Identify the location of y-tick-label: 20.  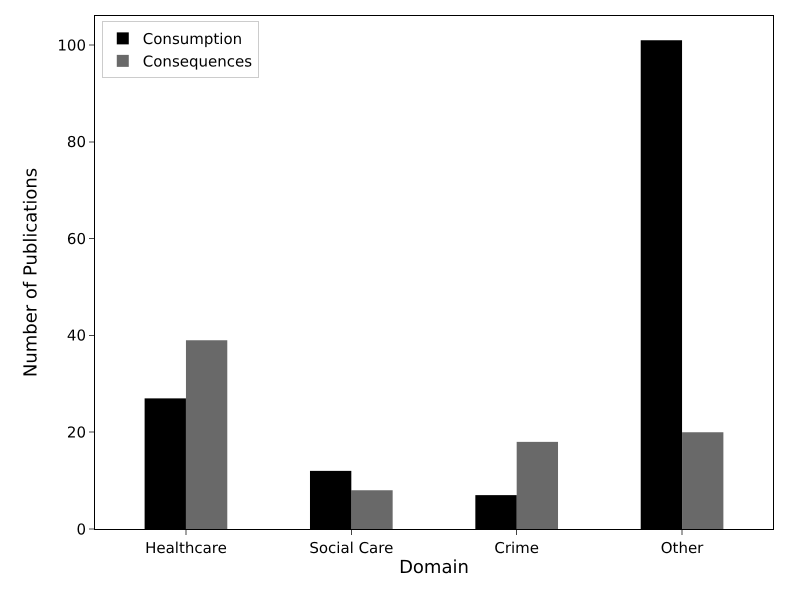
(76, 432).